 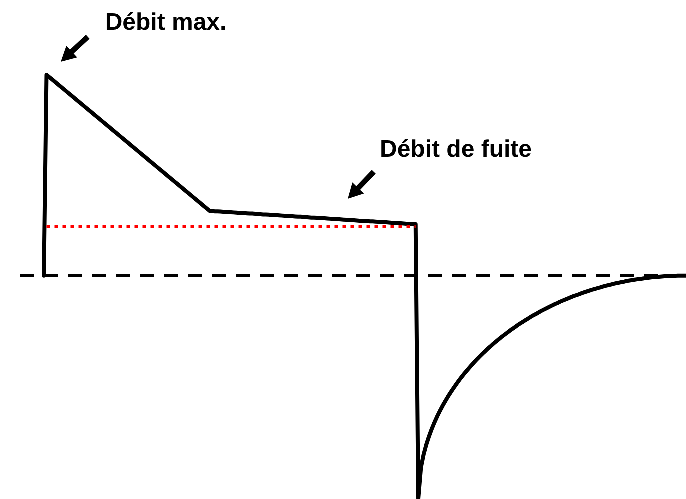 What do you see at coordinates (456, 149) in the screenshot?
I see `annotation: Débit de fuite` at bounding box center [456, 149].